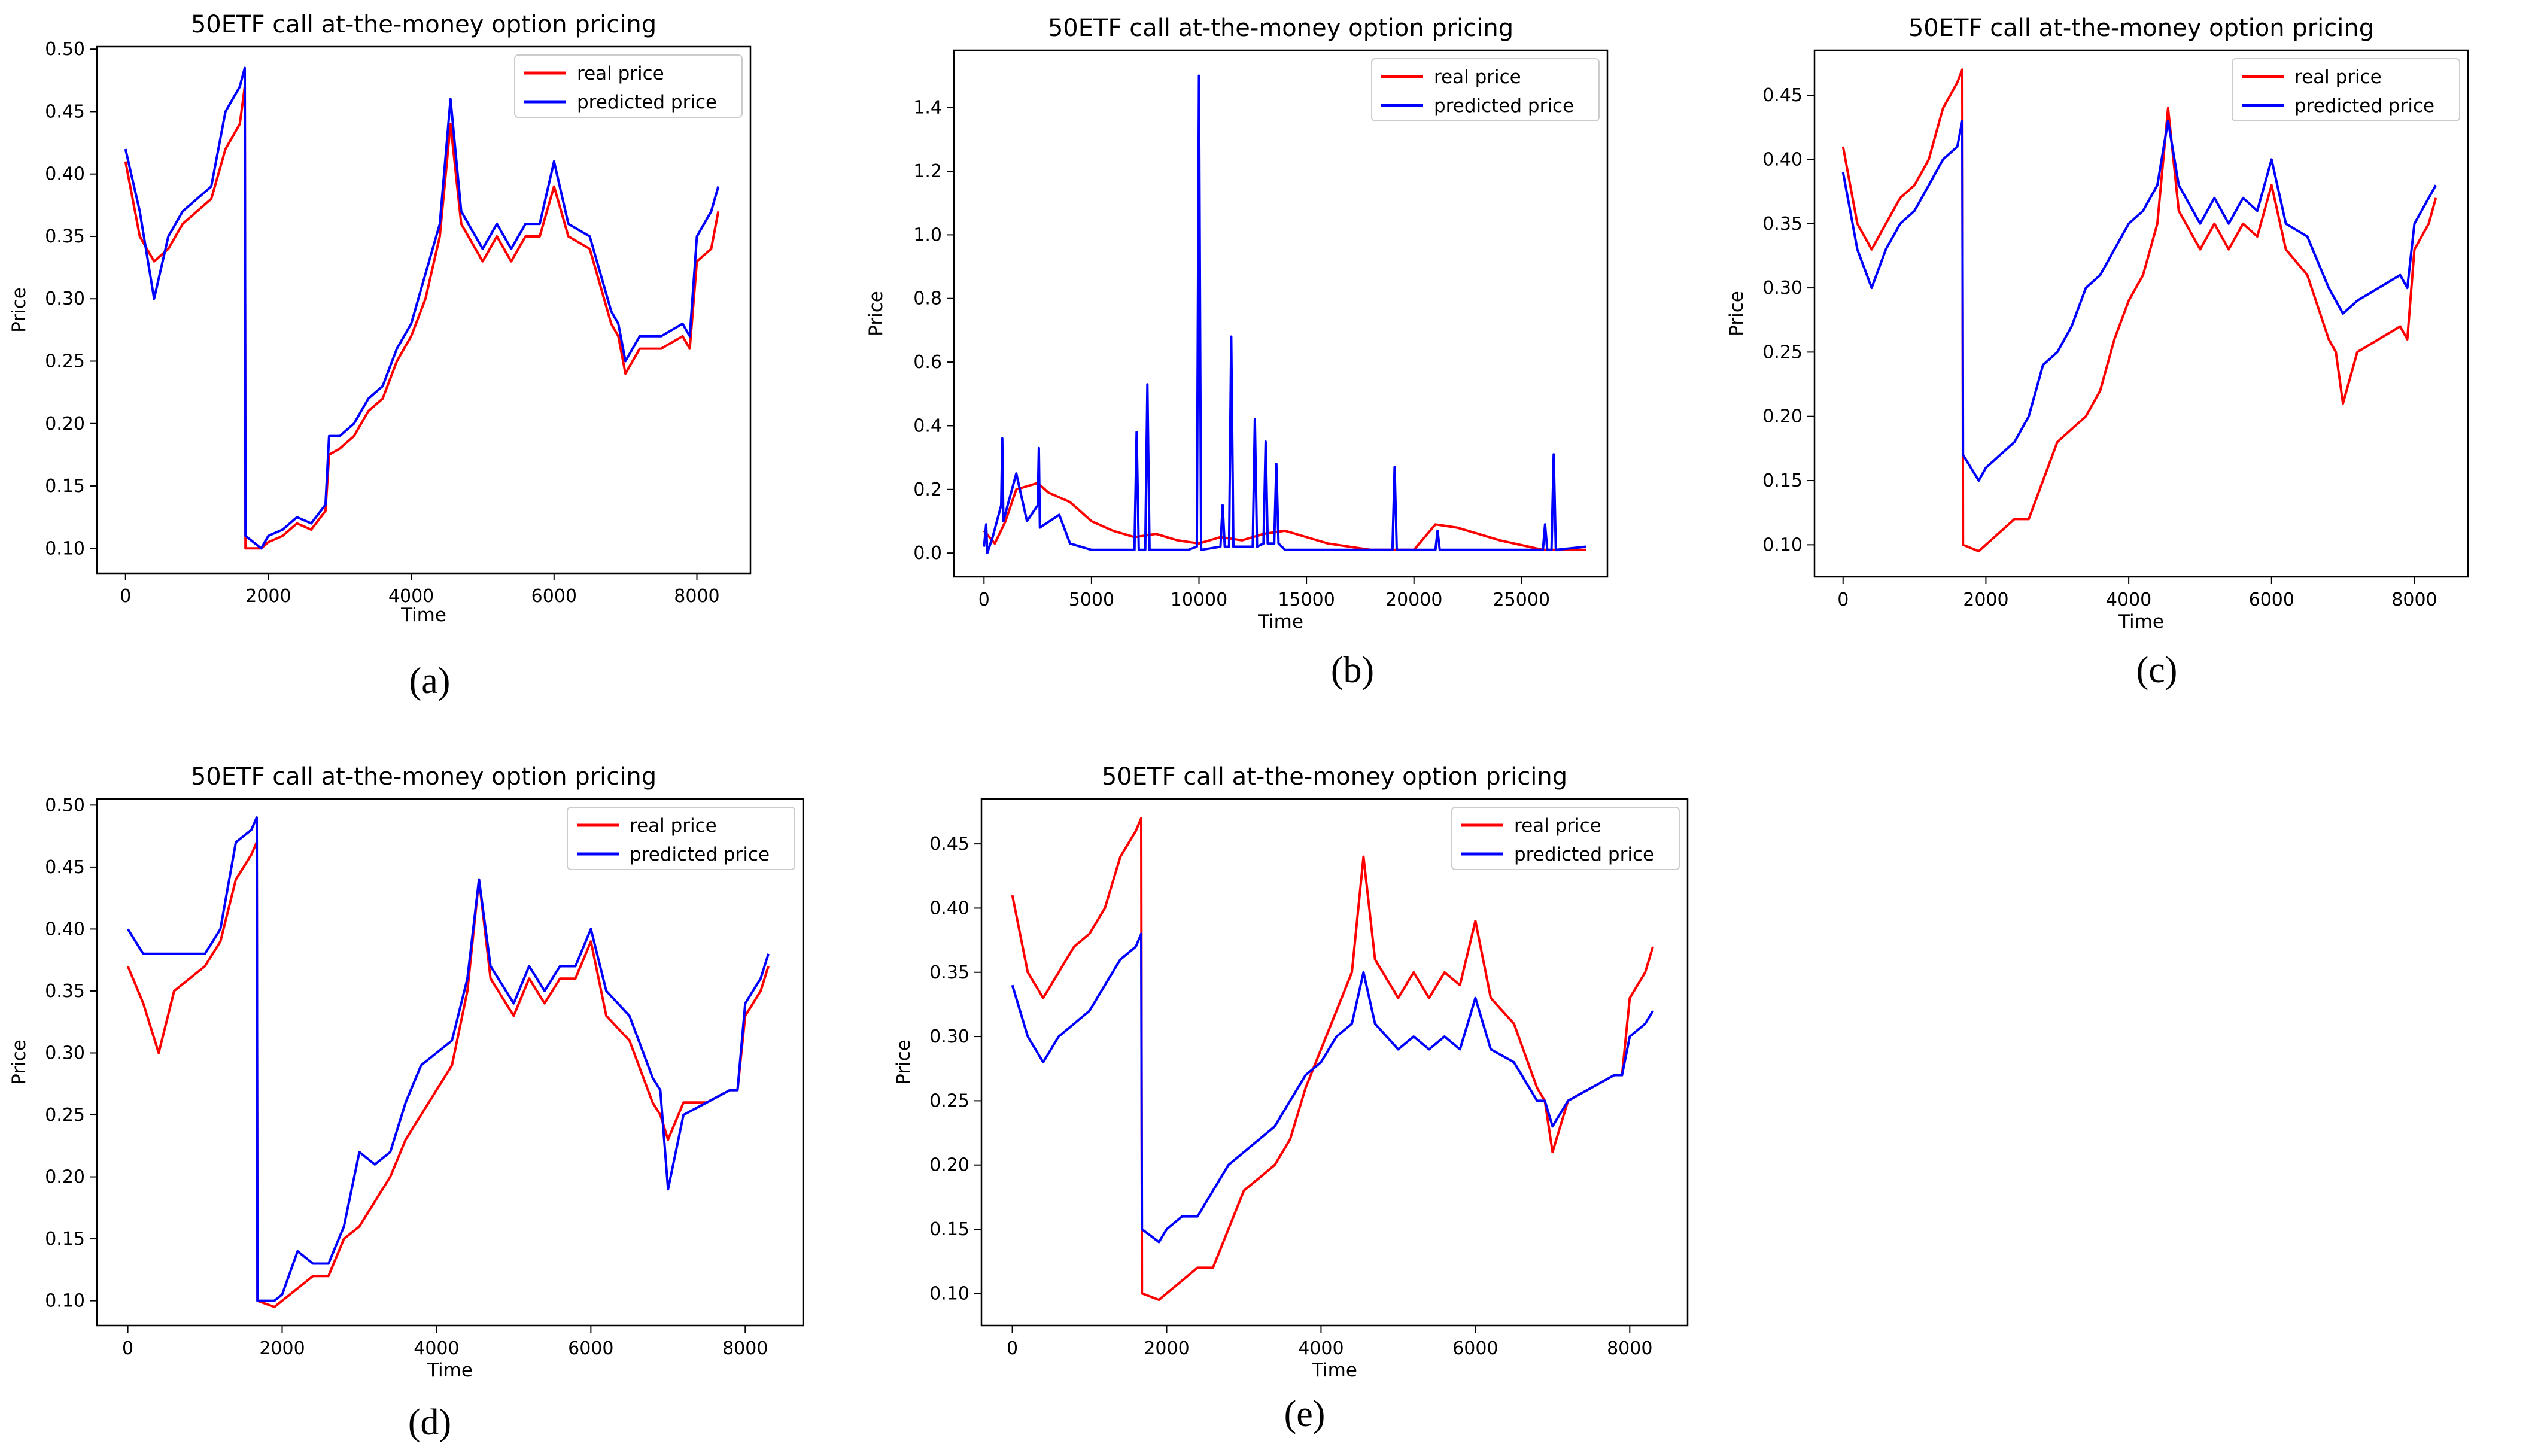  What do you see at coordinates (928, 234) in the screenshot?
I see `y-tick-label: 1.0` at bounding box center [928, 234].